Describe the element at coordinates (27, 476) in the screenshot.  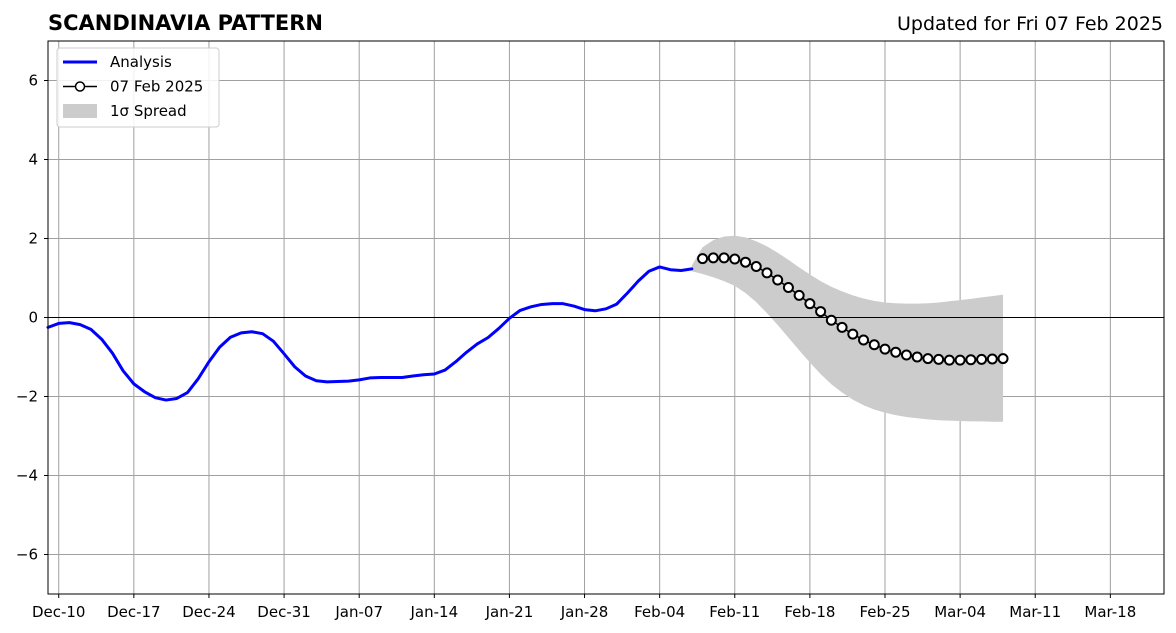
I see `y-tick-label: −4` at that location.